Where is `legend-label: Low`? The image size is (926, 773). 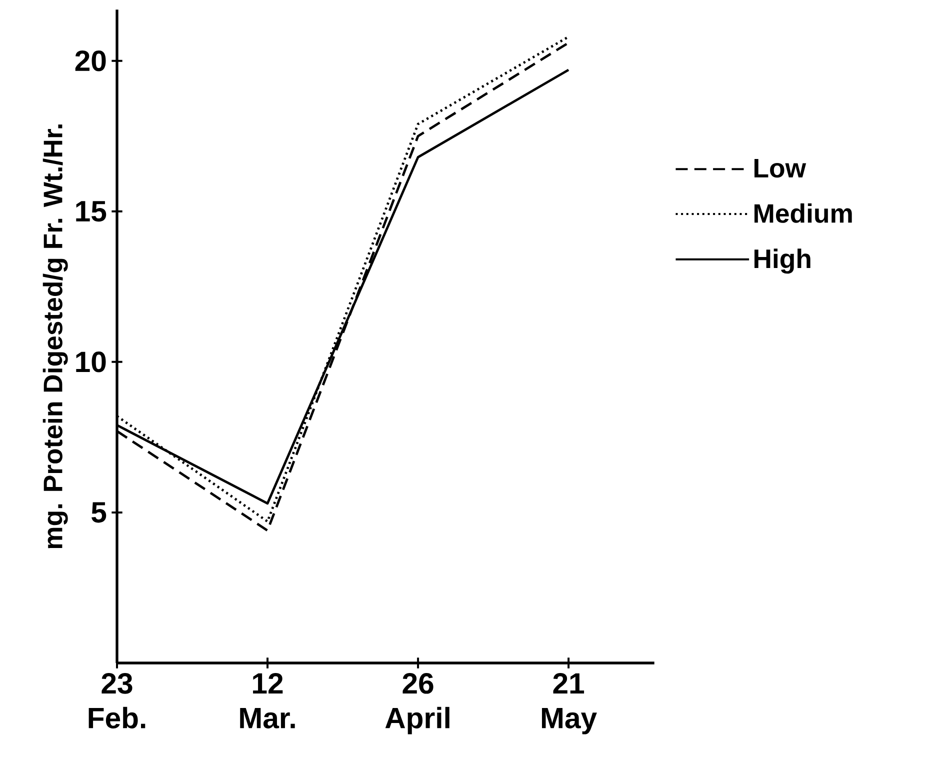 legend-label: Low is located at coordinates (780, 168).